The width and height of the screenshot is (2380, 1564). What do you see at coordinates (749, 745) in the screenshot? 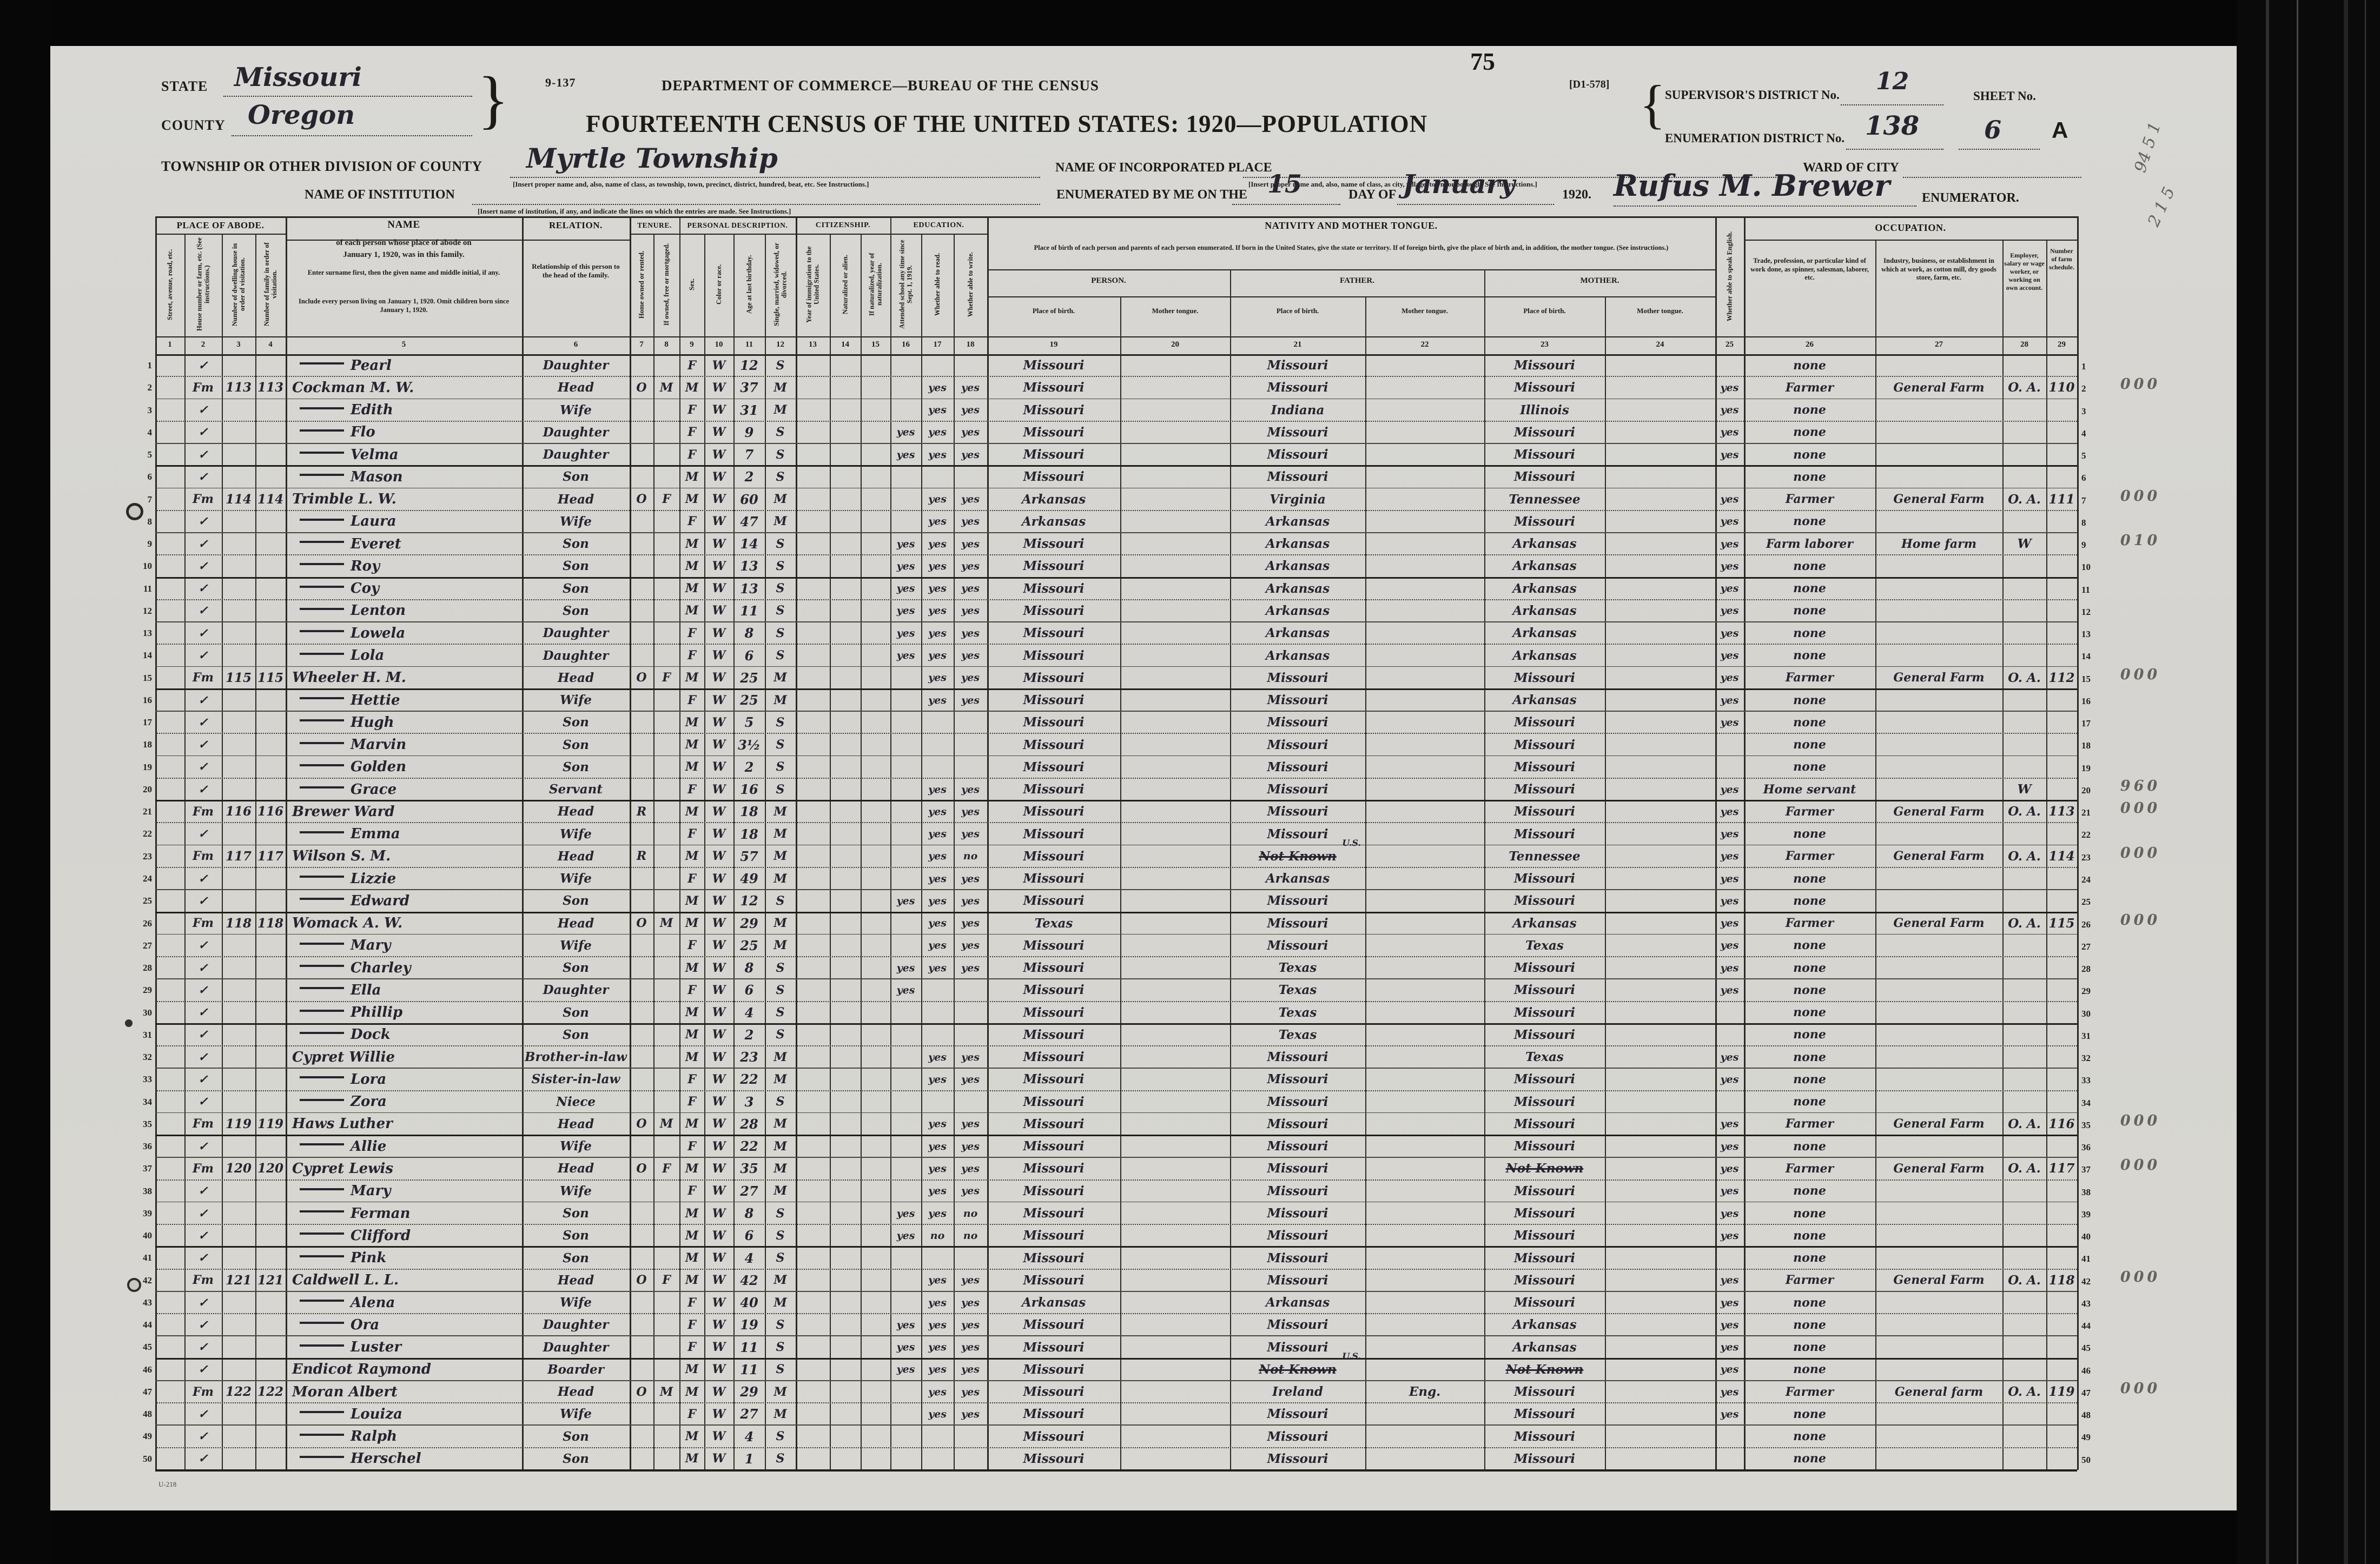
I see `ag-cell: 3½` at bounding box center [749, 745].